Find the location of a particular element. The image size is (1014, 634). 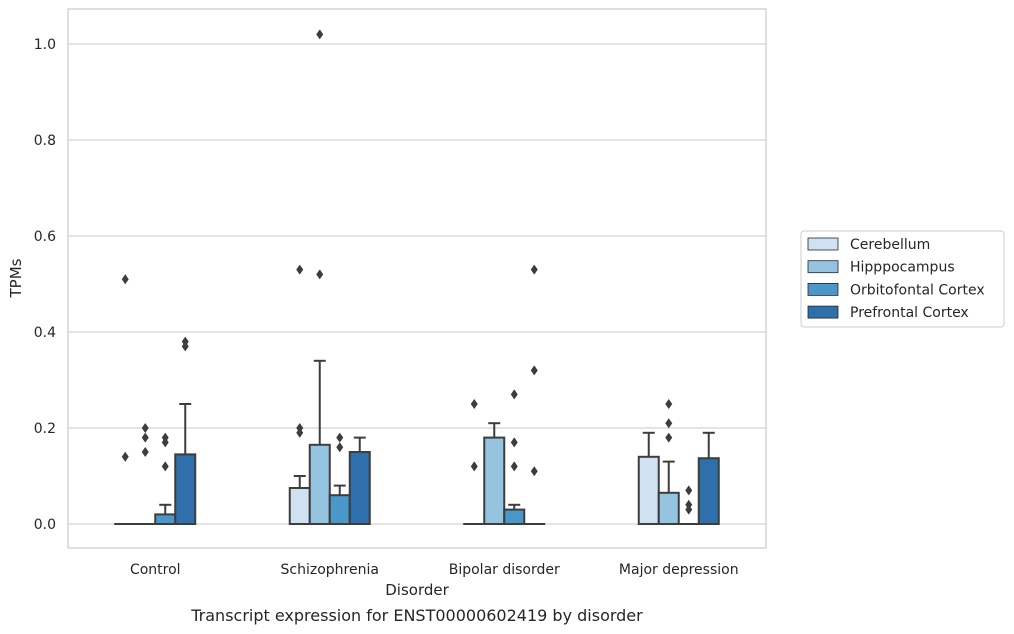

legend-label: Orbitofontal Cortex is located at coordinates (917, 290).